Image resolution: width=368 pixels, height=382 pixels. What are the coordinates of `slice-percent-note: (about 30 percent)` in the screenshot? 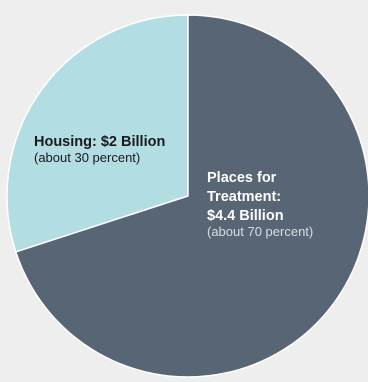 It's located at (87, 157).